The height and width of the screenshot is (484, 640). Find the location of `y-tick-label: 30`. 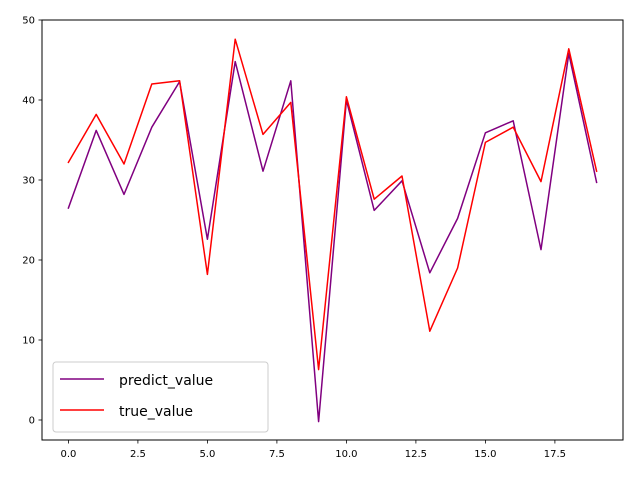

y-tick-label: 30 is located at coordinates (28, 181).